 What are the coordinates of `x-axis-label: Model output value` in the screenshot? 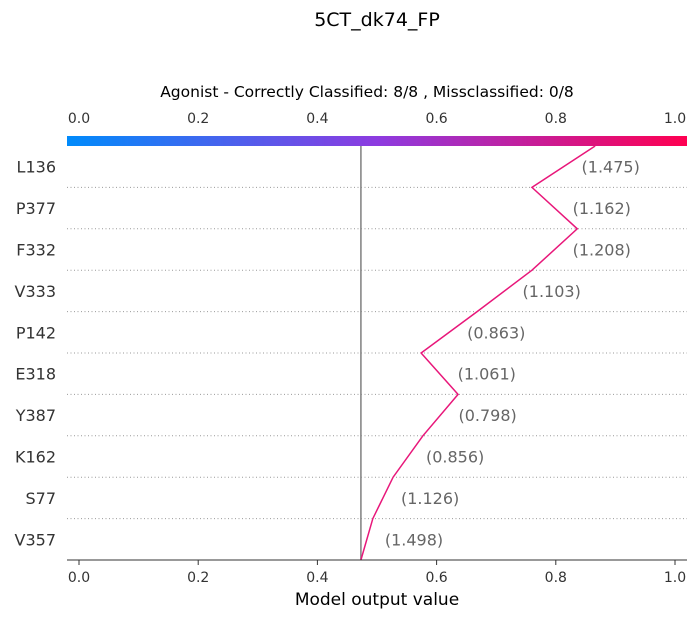 It's located at (377, 600).